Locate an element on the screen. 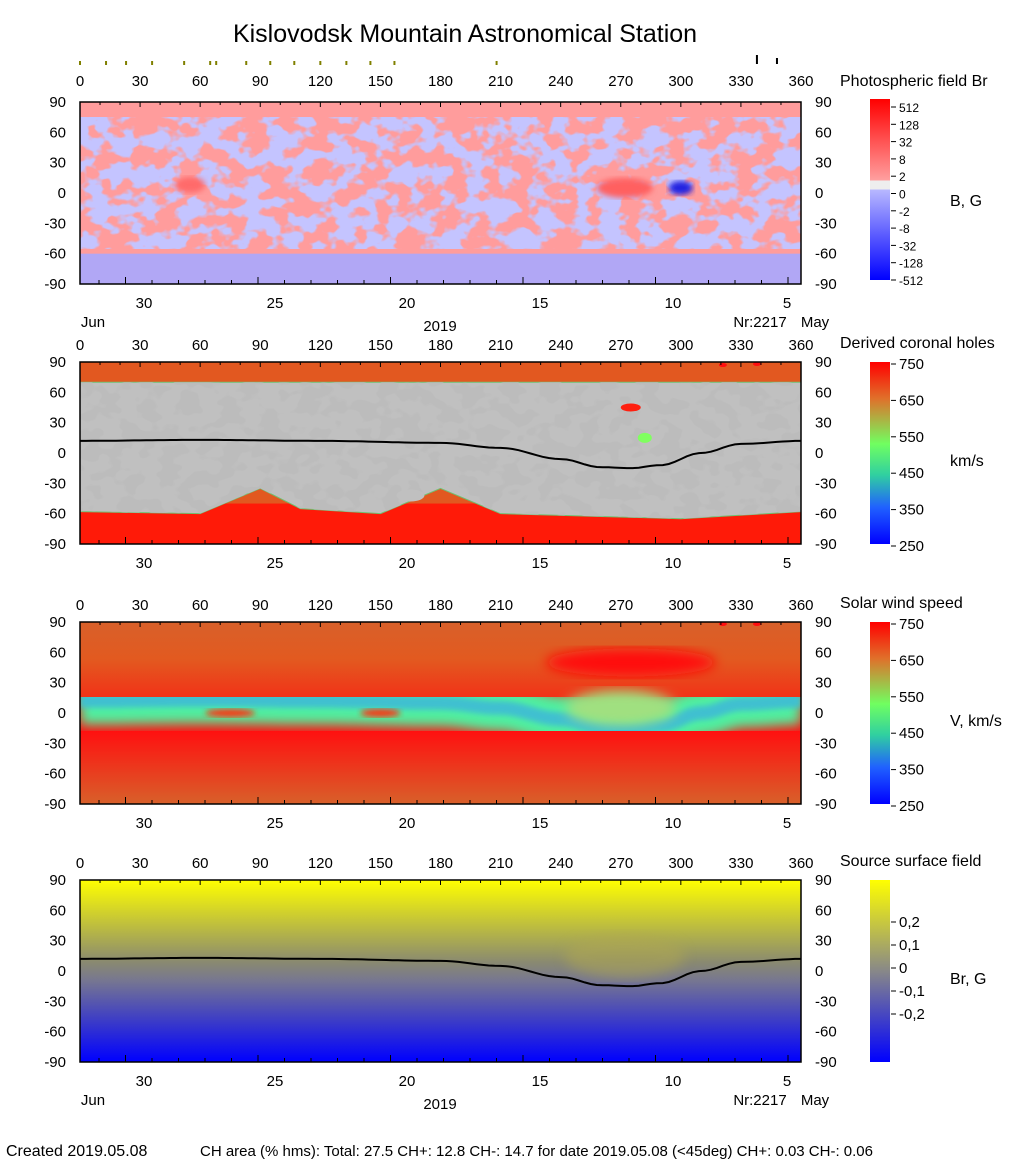 The width and height of the screenshot is (1020, 1172). slow-wind-band-core is located at coordinates (440, 714).